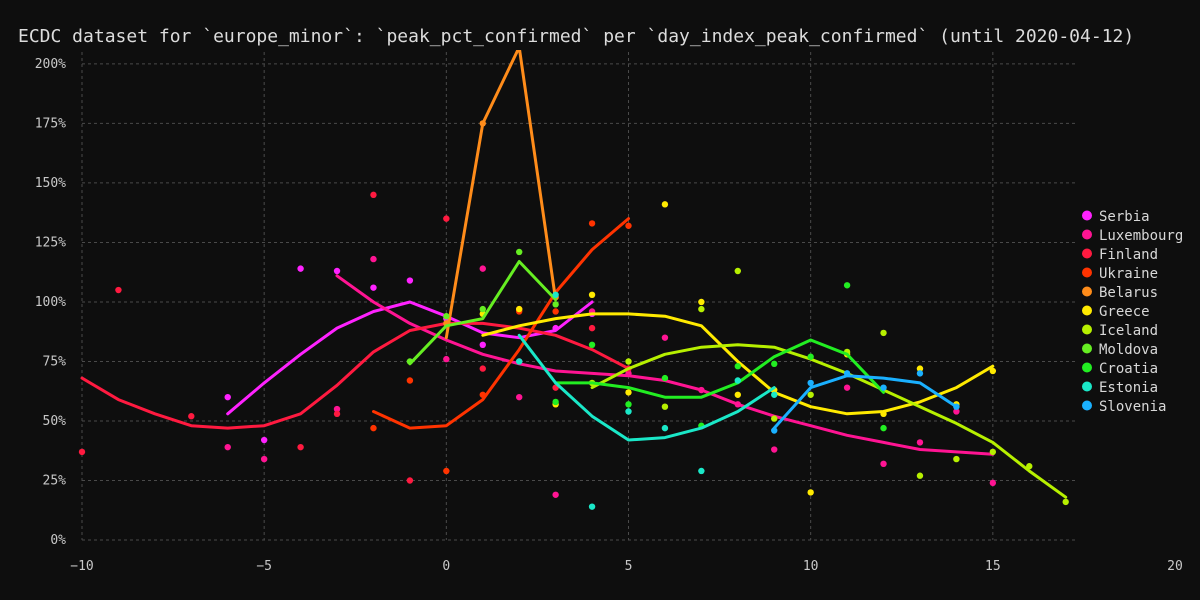 This screenshot has height=600, width=1200. What do you see at coordinates (865, 402) in the screenshot?
I see `series-slovenia` at bounding box center [865, 402].